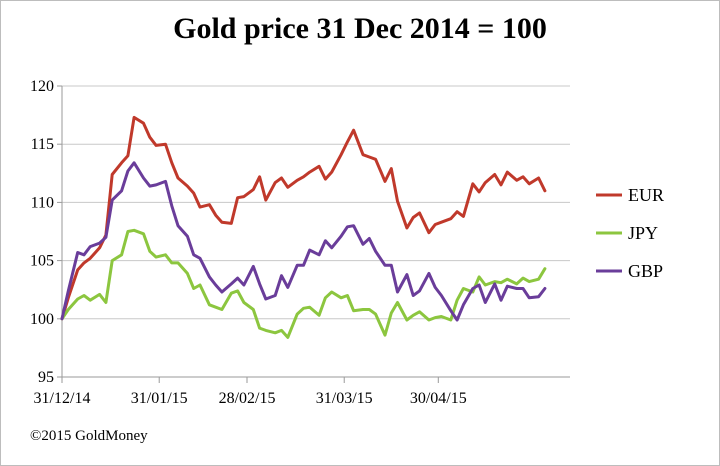 The width and height of the screenshot is (720, 466). Describe the element at coordinates (646, 195) in the screenshot. I see `legend-label-eur: EUR` at that location.